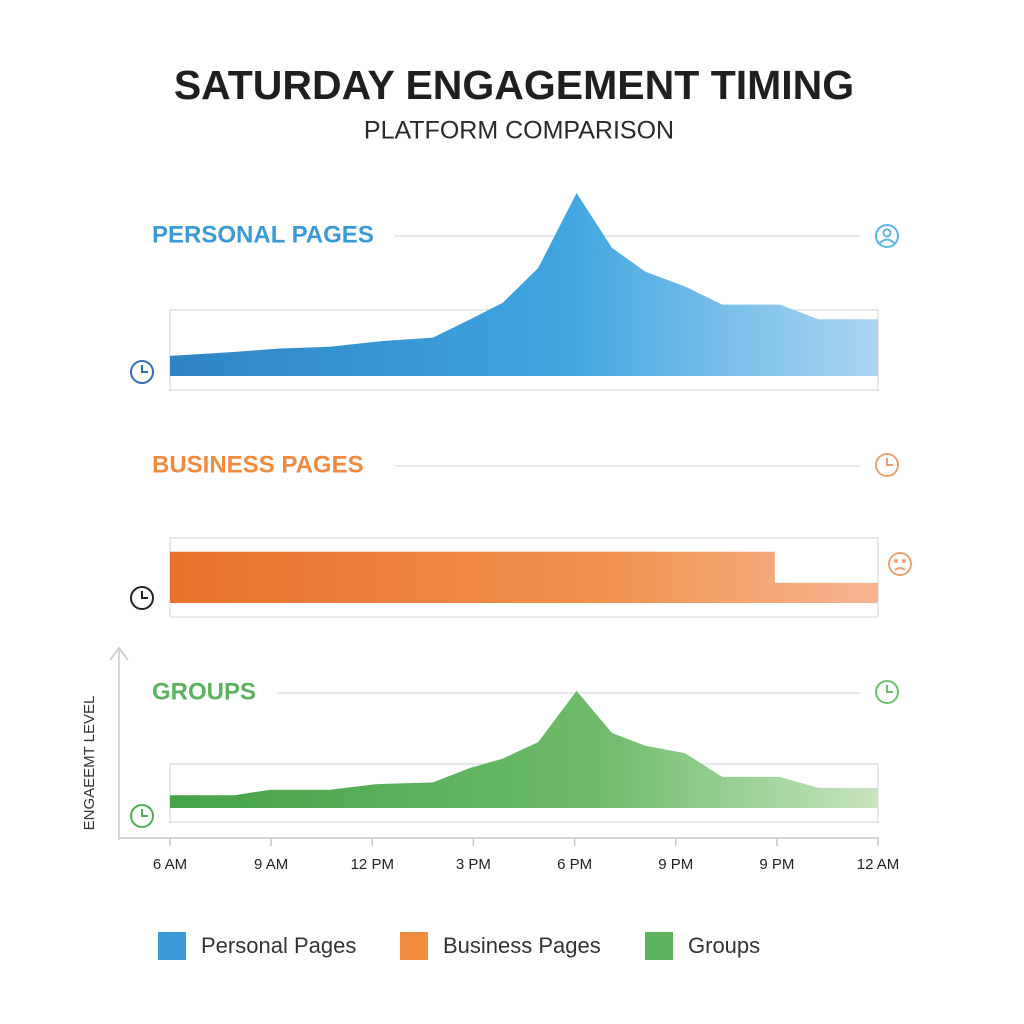 The width and height of the screenshot is (1024, 1024). What do you see at coordinates (271, 864) in the screenshot?
I see `x-tick-label: 9 AM` at bounding box center [271, 864].